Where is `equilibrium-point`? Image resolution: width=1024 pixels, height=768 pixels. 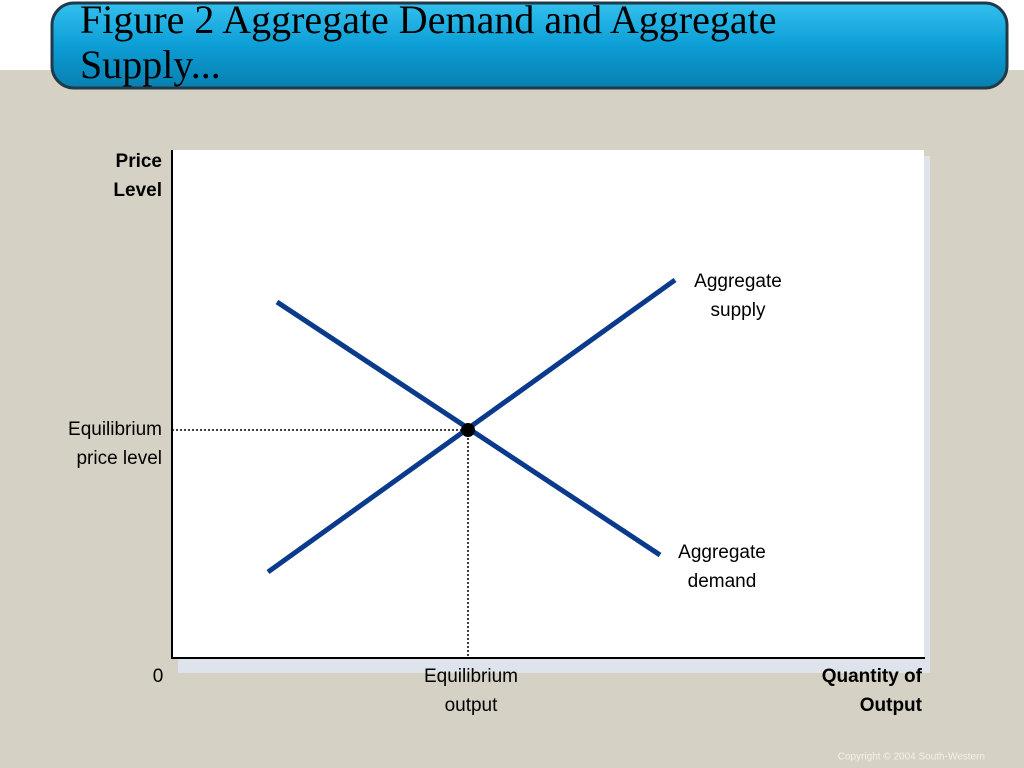
equilibrium-point is located at coordinates (468, 430).